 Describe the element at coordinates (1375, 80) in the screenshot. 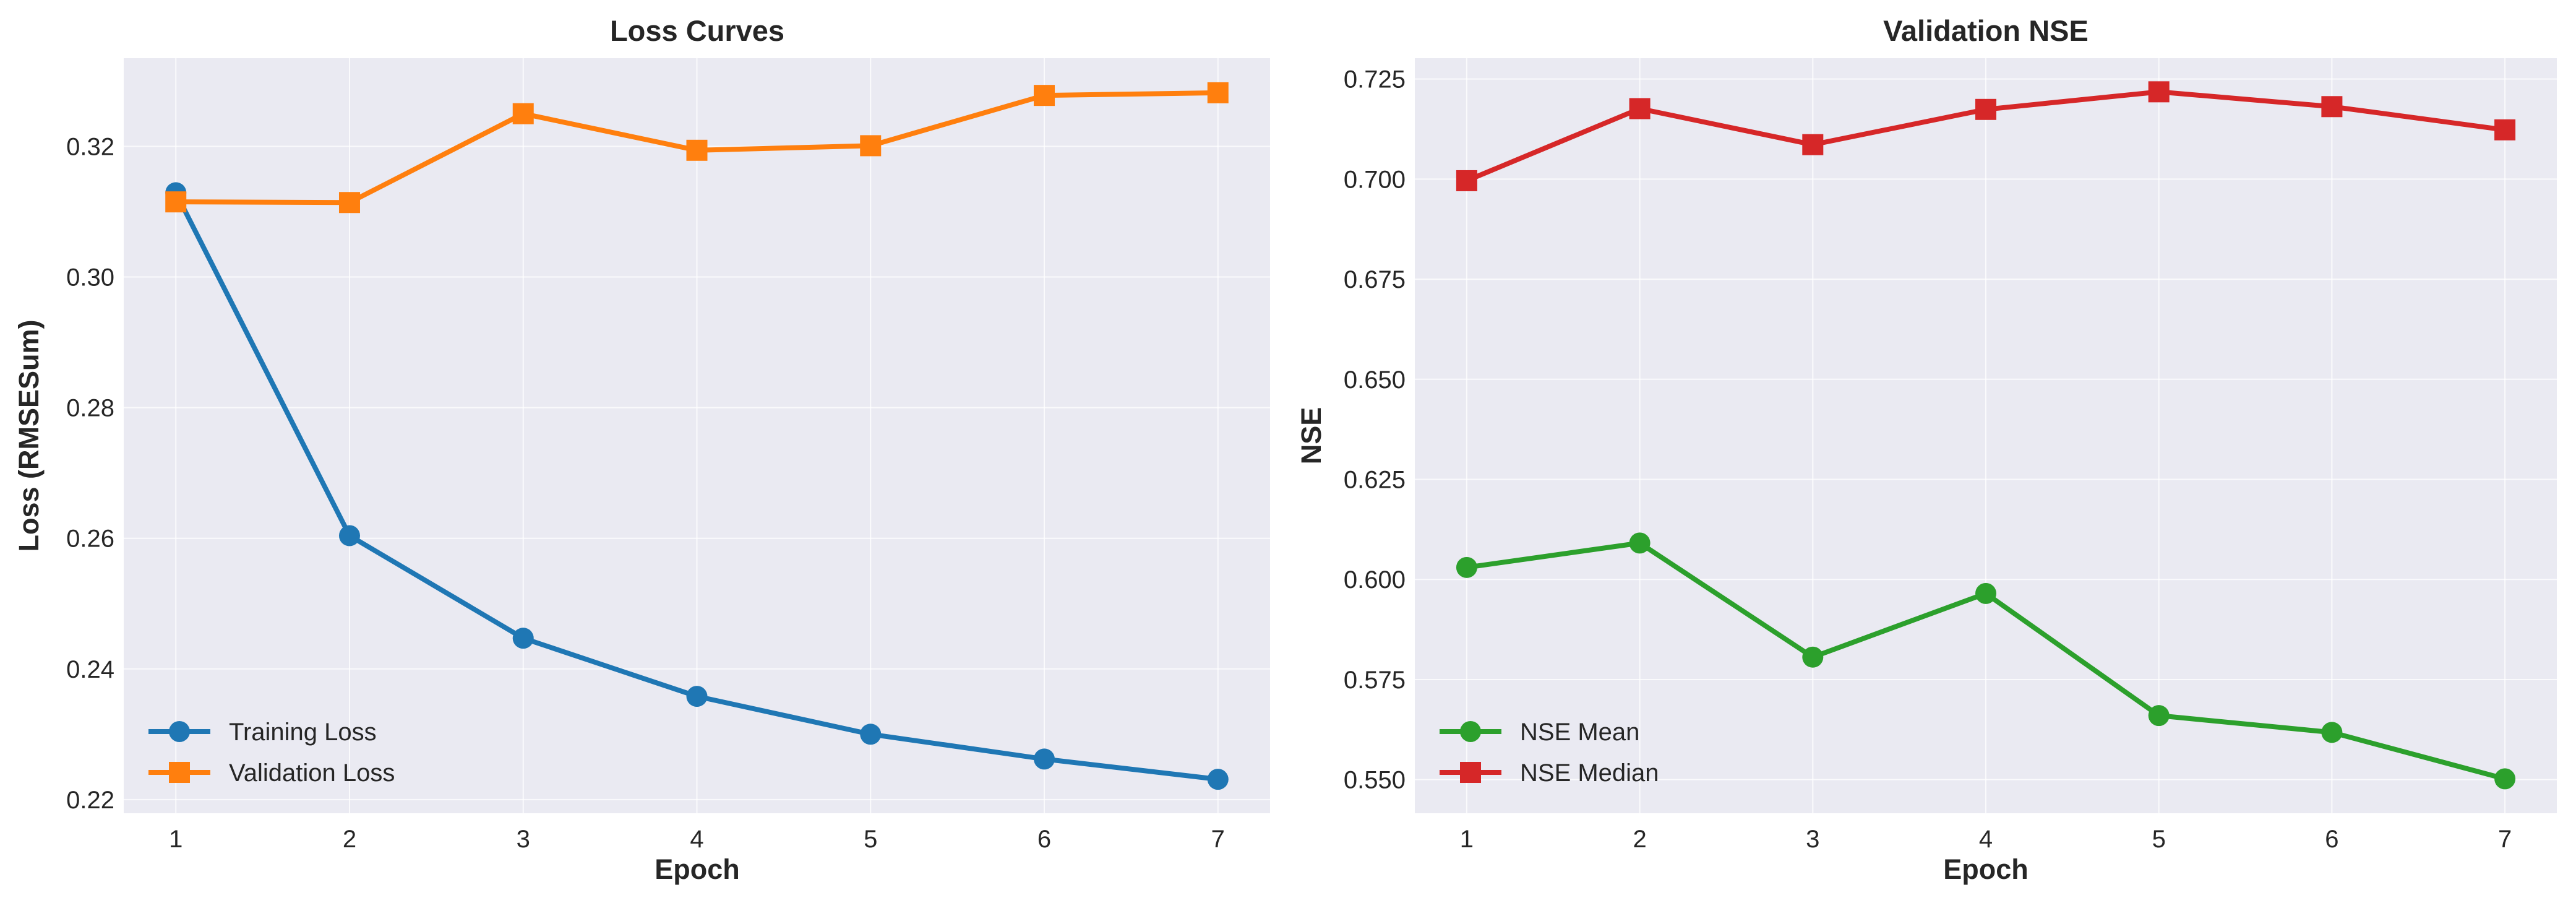

I see `y-tick-label: 0.725` at that location.